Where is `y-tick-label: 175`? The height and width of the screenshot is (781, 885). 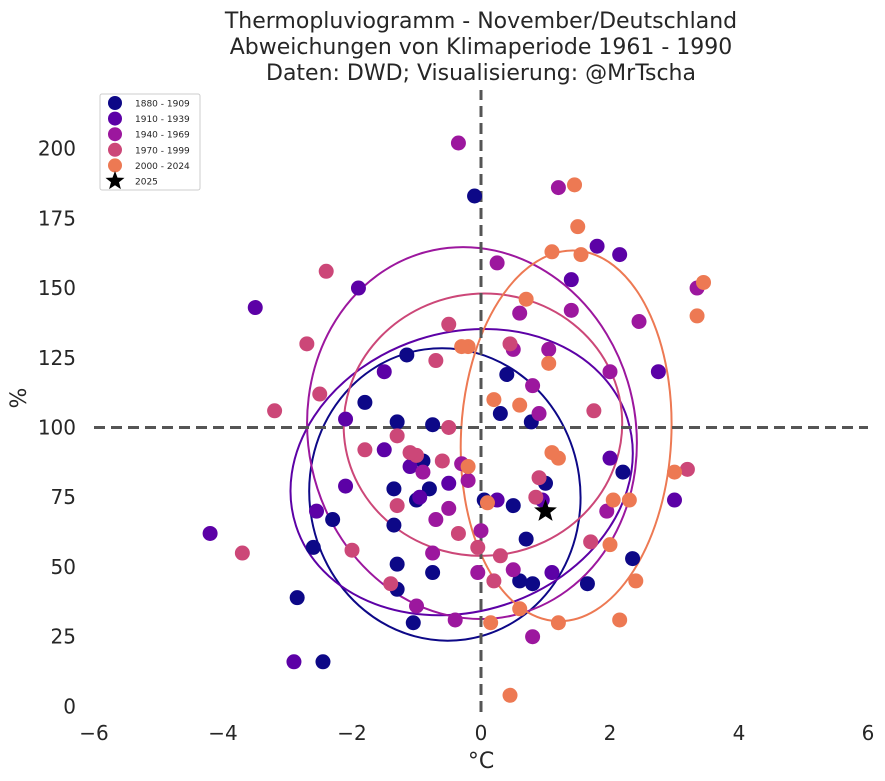 y-tick-label: 175 is located at coordinates (57, 218).